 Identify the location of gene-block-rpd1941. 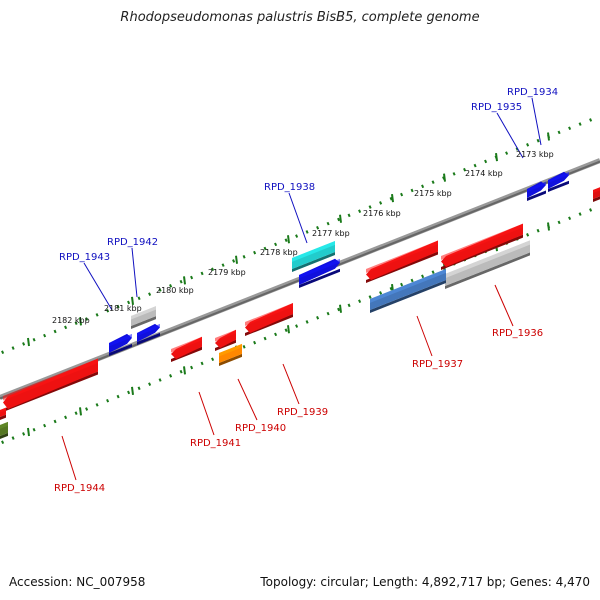
(186, 349).